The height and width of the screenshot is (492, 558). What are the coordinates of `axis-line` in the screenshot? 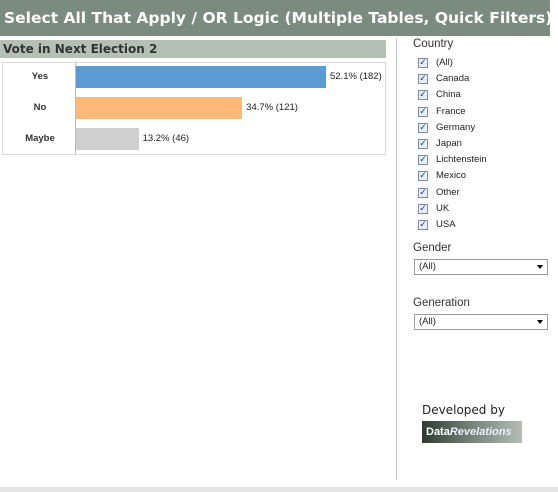 It's located at (75, 108).